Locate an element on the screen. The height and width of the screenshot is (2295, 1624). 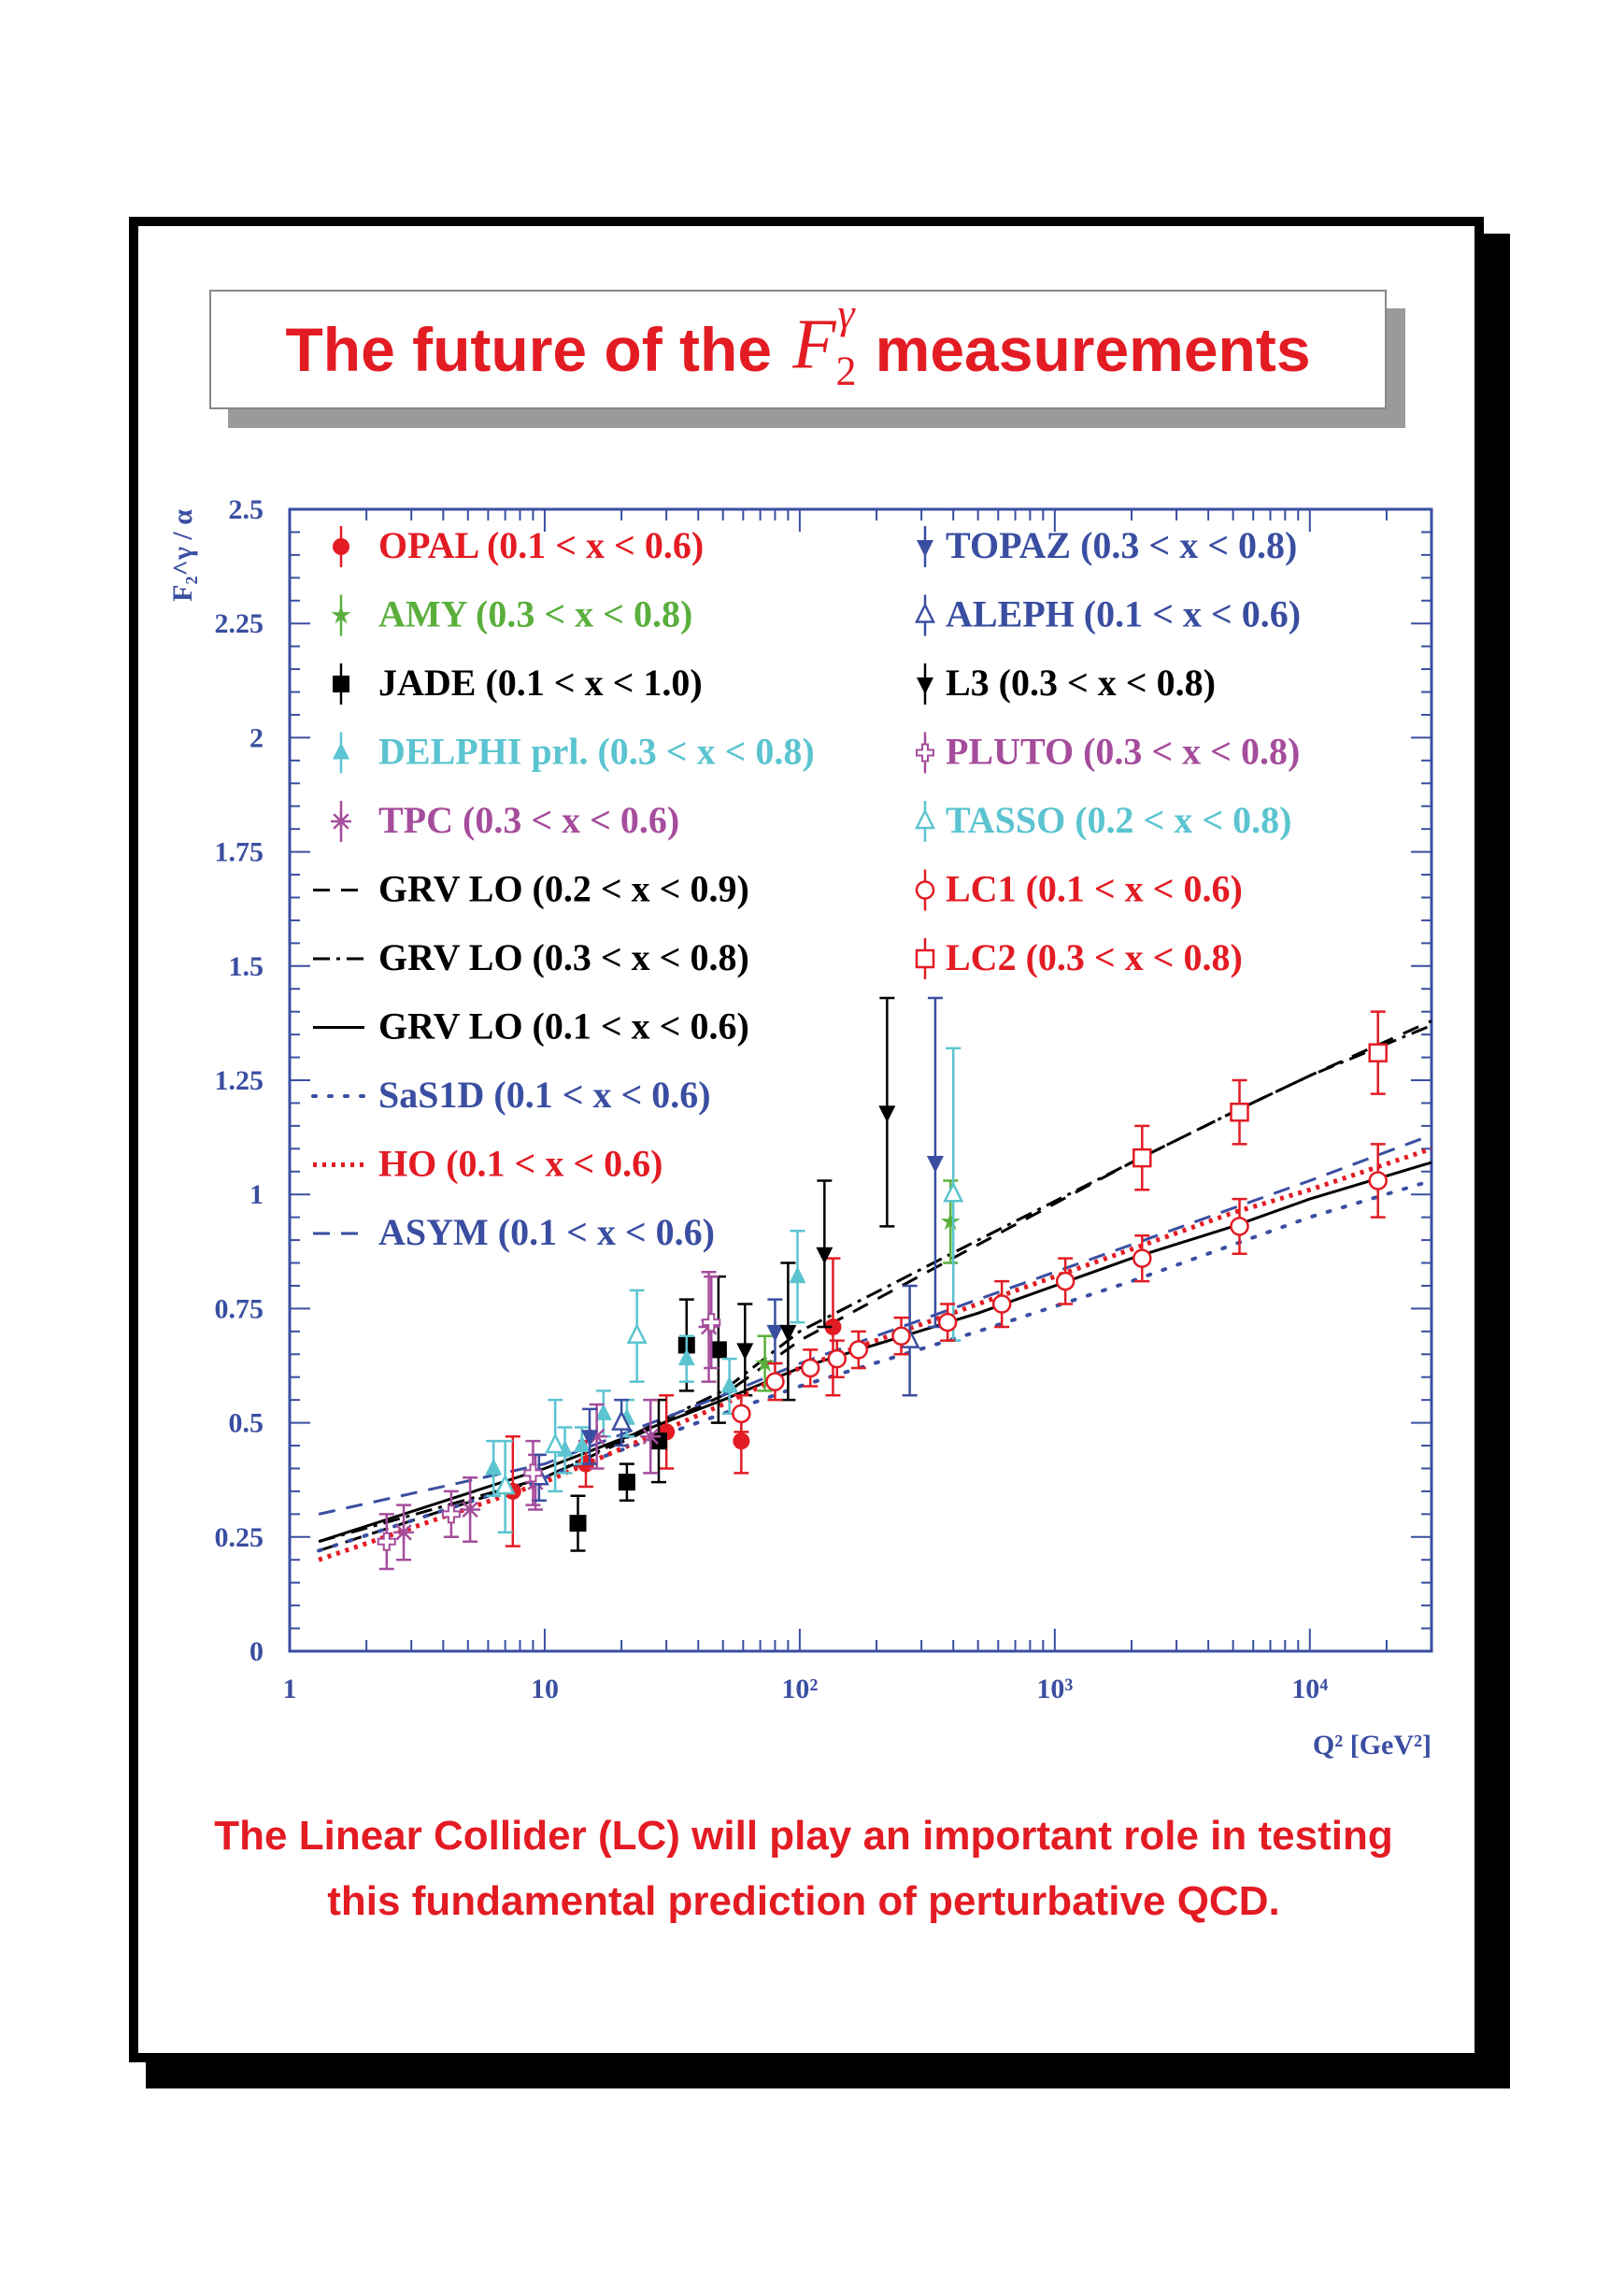
y-tick-label: 0 is located at coordinates (256, 1651).